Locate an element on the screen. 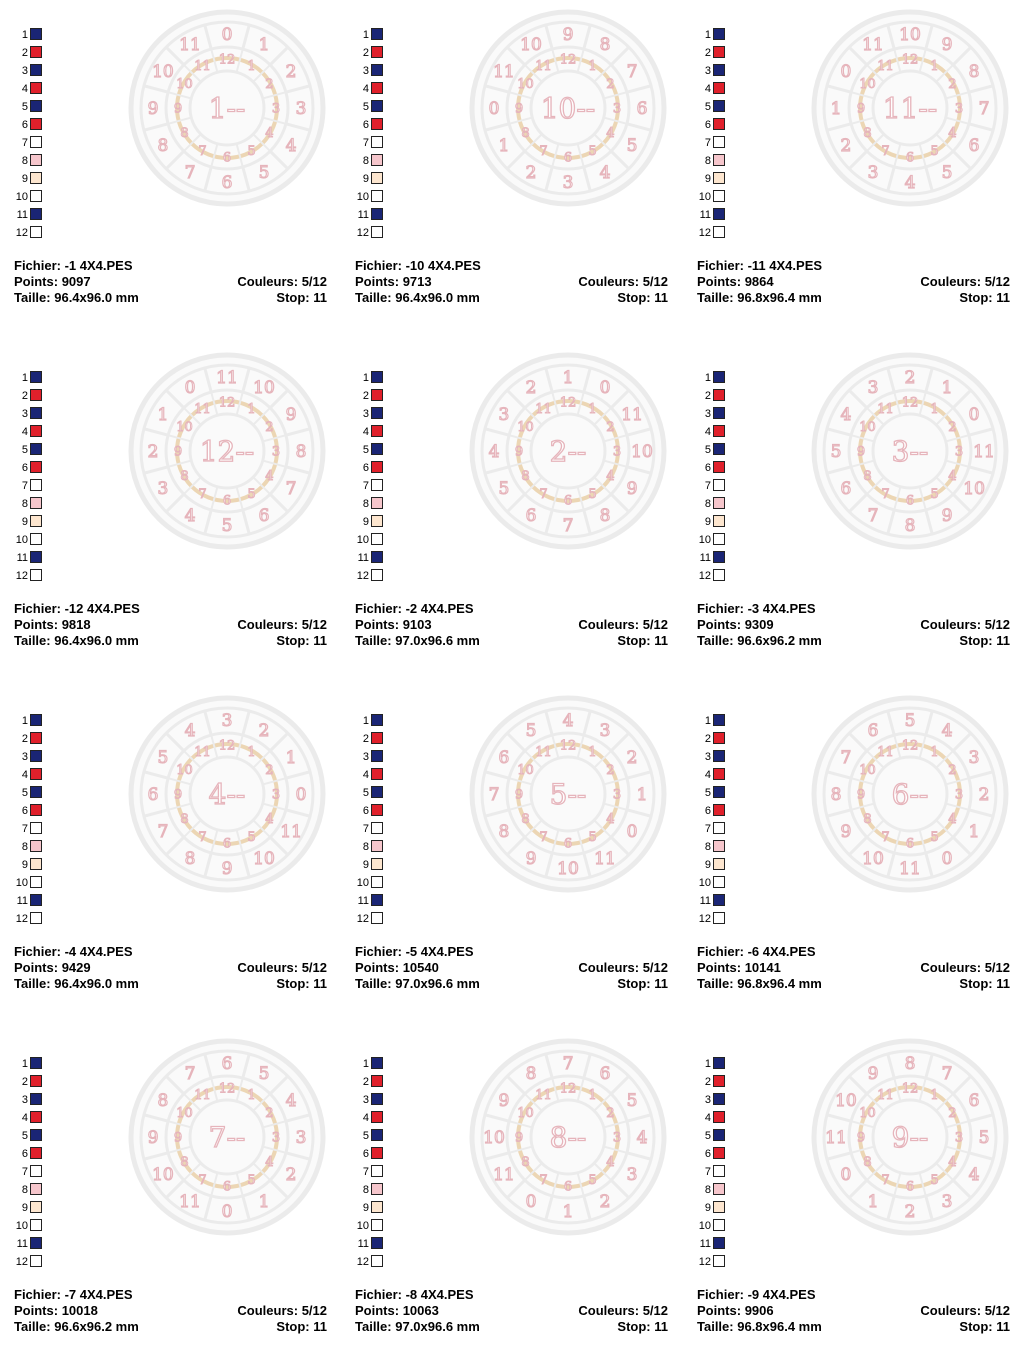 This screenshot has width=1024, height=1366. palette-number: 8 is located at coordinates (707, 847).